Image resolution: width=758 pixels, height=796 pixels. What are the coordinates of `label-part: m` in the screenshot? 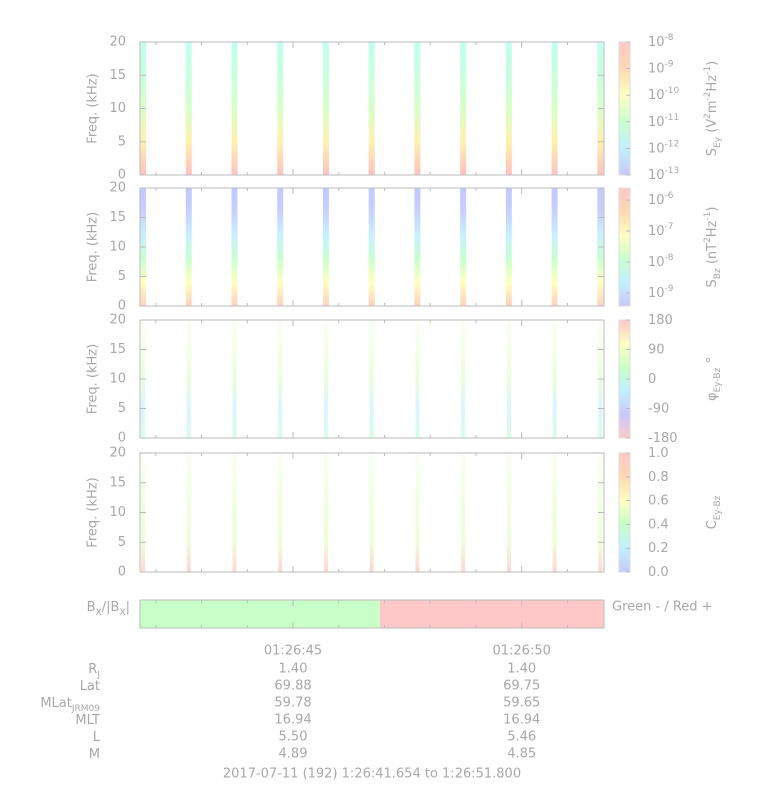 It's located at (712, 106).